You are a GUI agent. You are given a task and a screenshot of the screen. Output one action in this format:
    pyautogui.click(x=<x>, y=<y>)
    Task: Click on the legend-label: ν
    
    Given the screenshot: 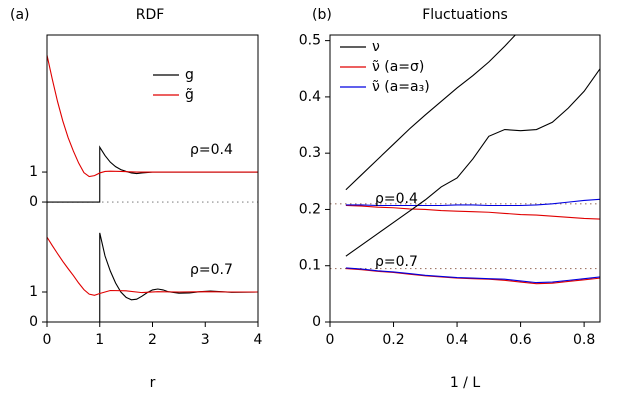 What is the action you would take?
    pyautogui.click(x=376, y=47)
    